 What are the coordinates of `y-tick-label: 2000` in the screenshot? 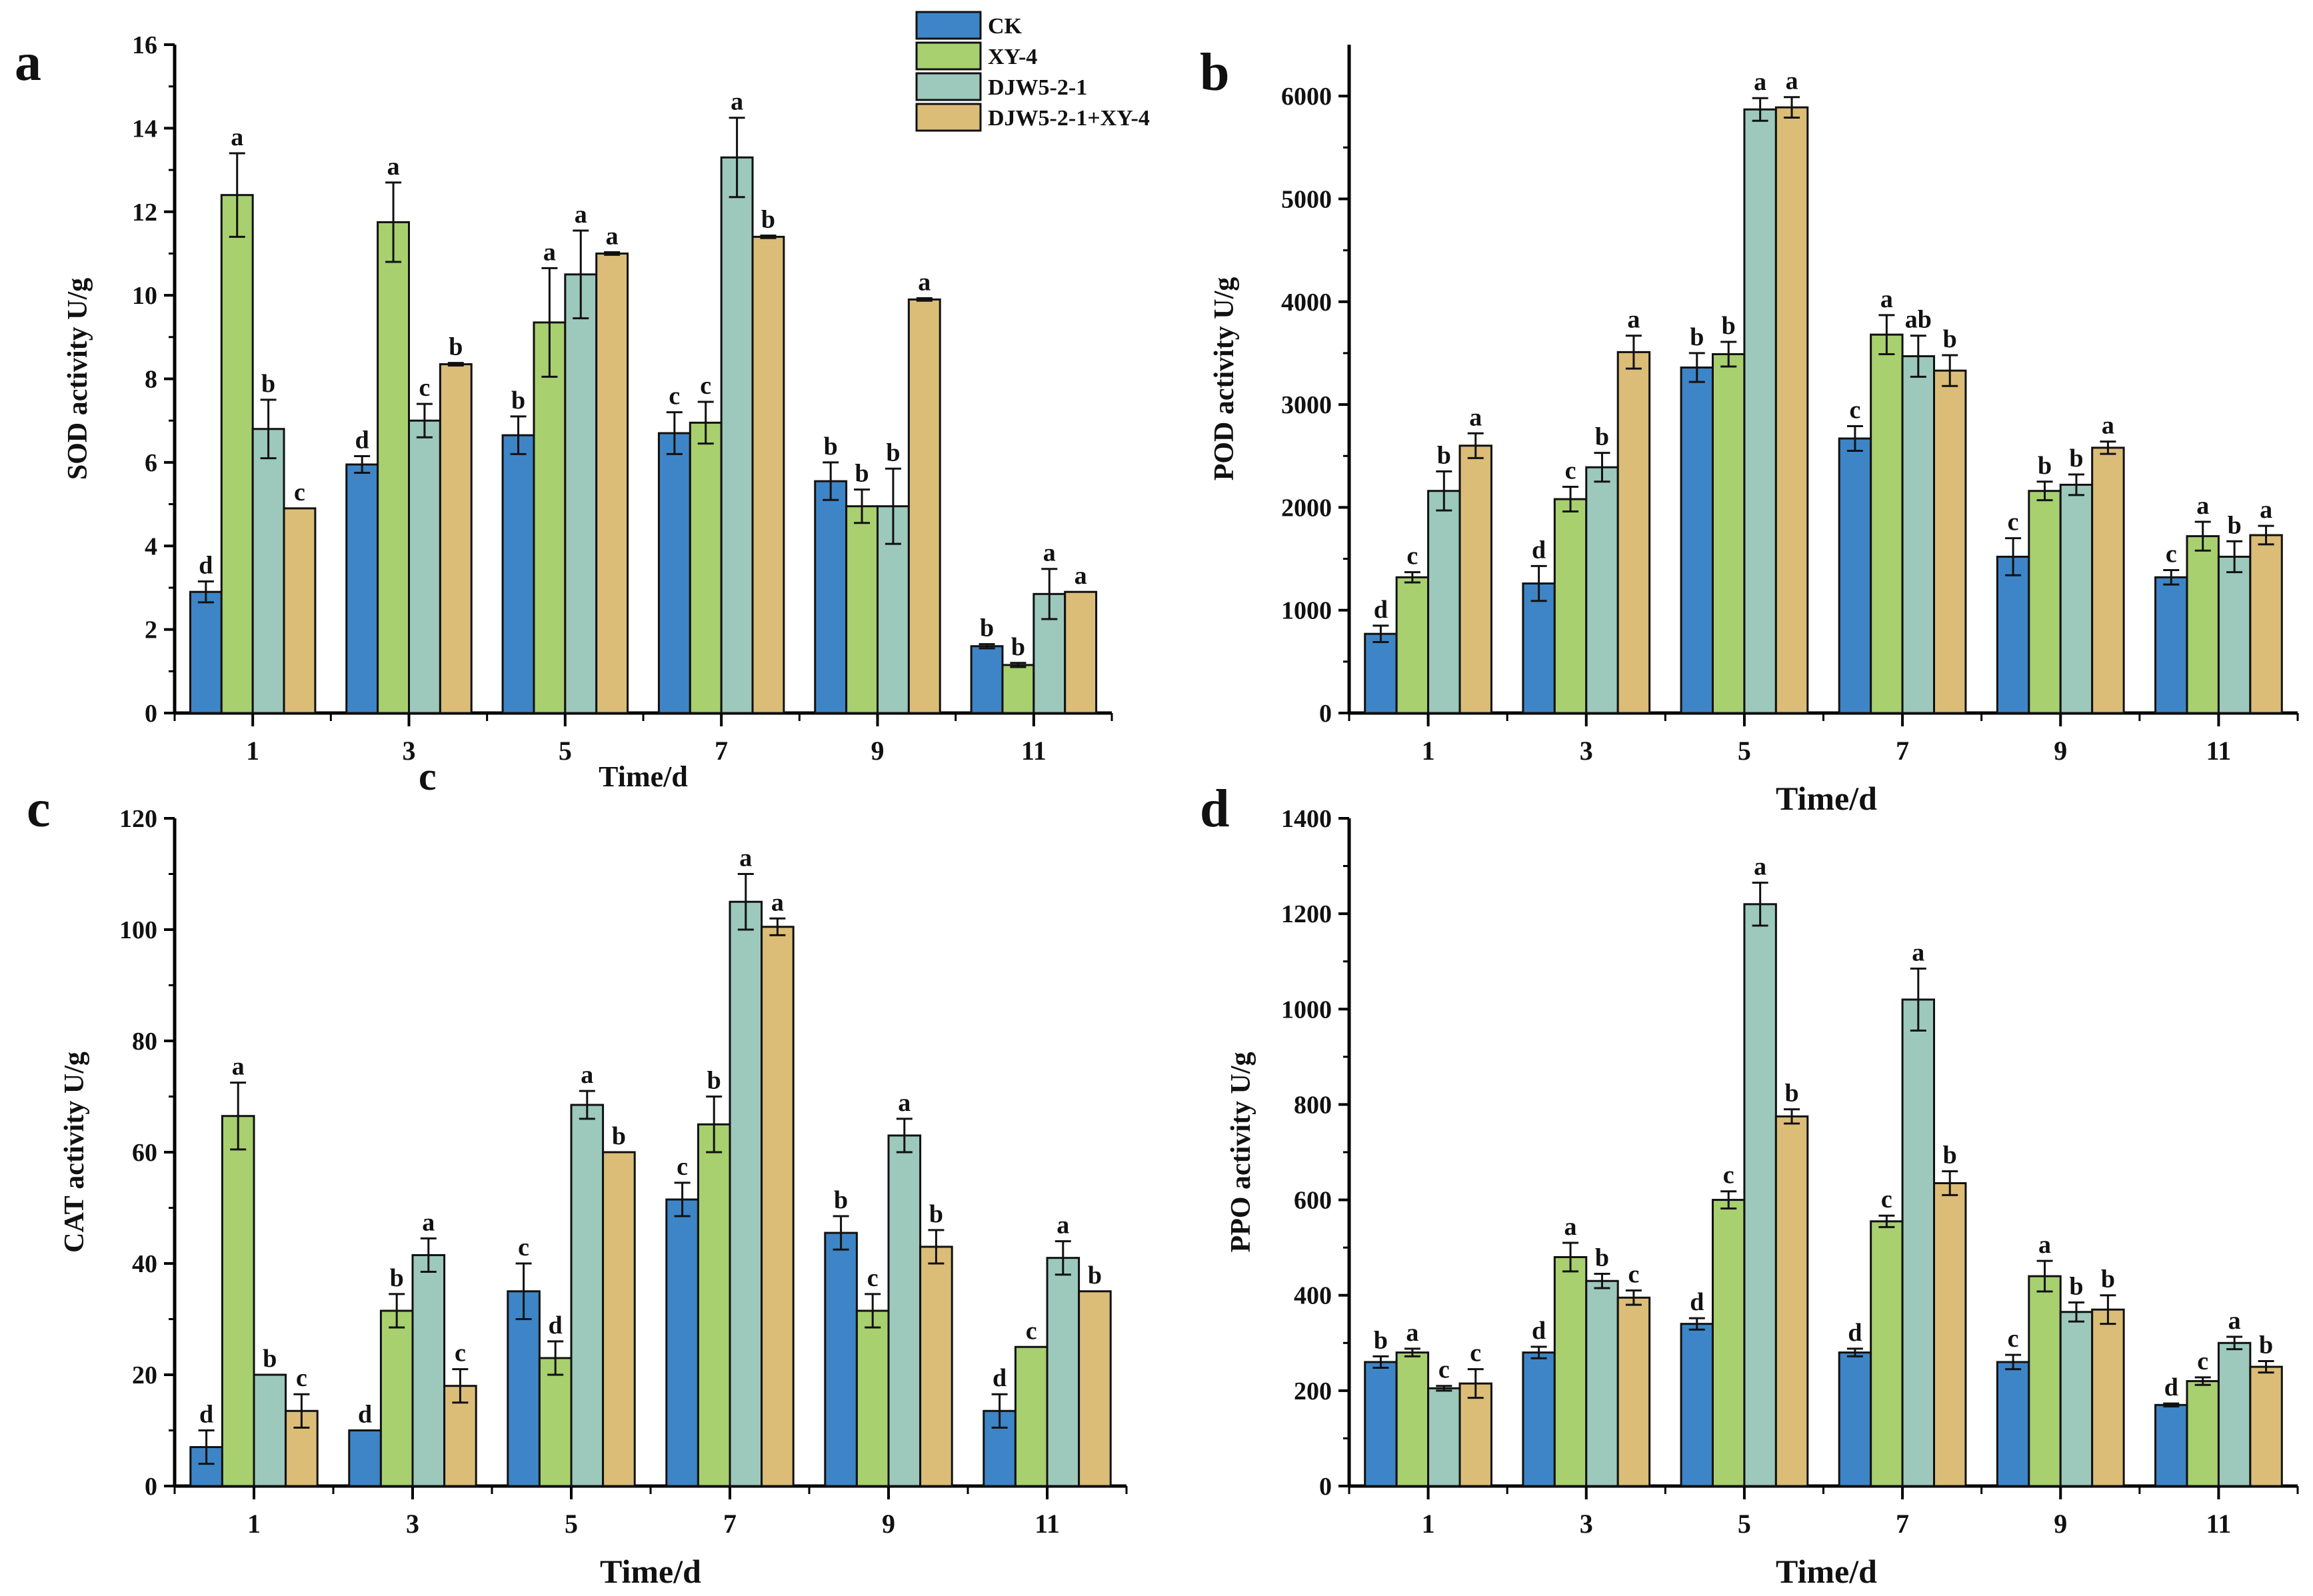 It's located at (1306, 508).